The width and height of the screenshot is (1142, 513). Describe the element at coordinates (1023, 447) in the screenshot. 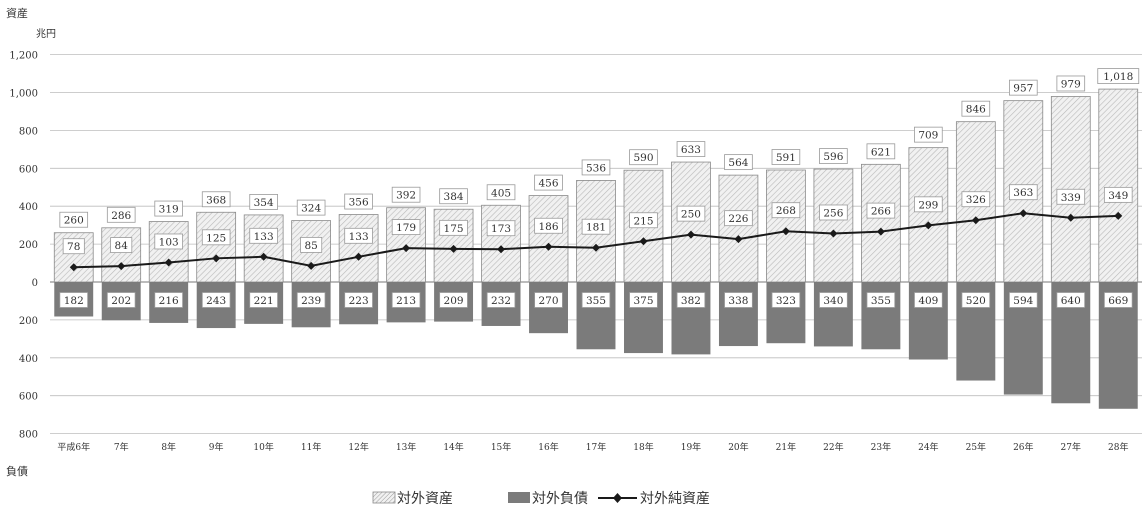

I see `x-tick-label: 26年` at that location.